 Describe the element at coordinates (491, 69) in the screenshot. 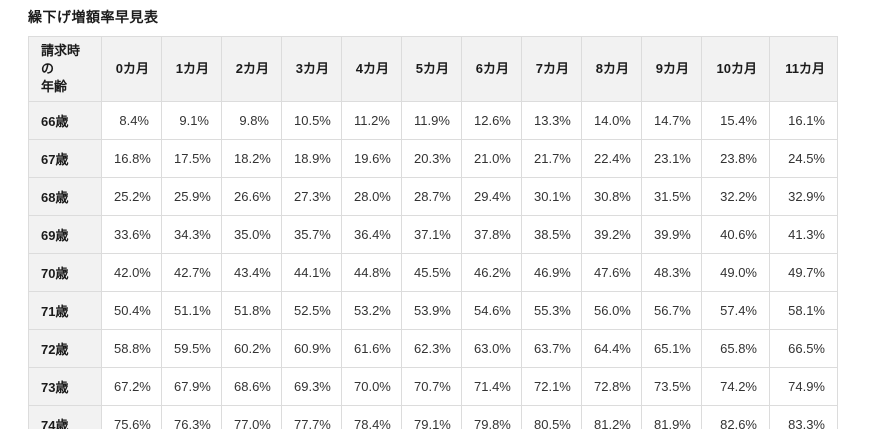

I see `month-column-header-6: 6カ月` at that location.